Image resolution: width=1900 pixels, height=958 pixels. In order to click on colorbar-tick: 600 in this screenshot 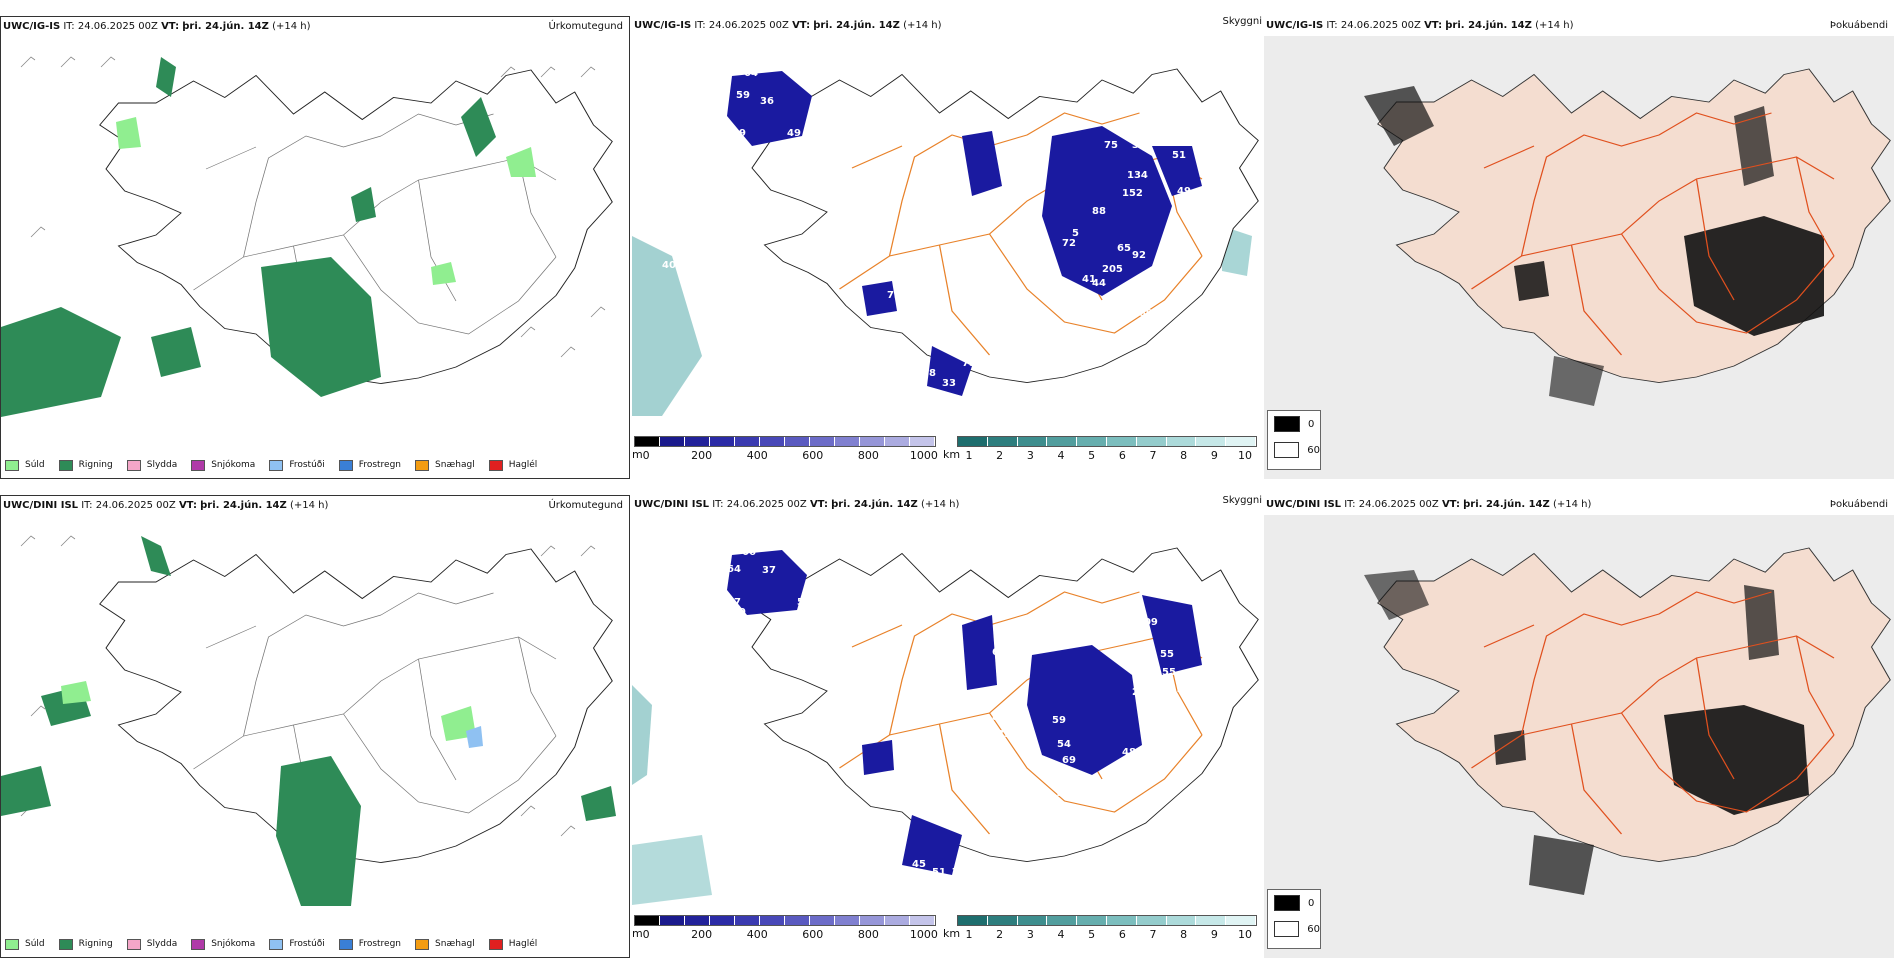, I will do `click(813, 934)`.